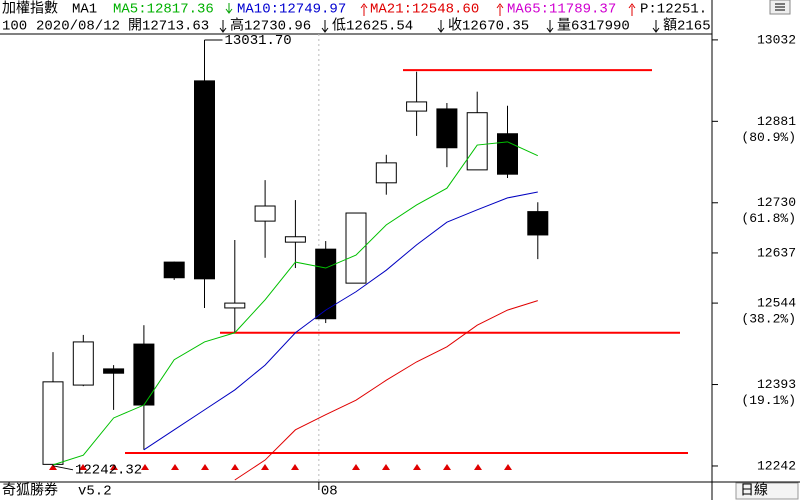 The width and height of the screenshot is (800, 500). What do you see at coordinates (280, 467) in the screenshot?
I see `signals` at bounding box center [280, 467].